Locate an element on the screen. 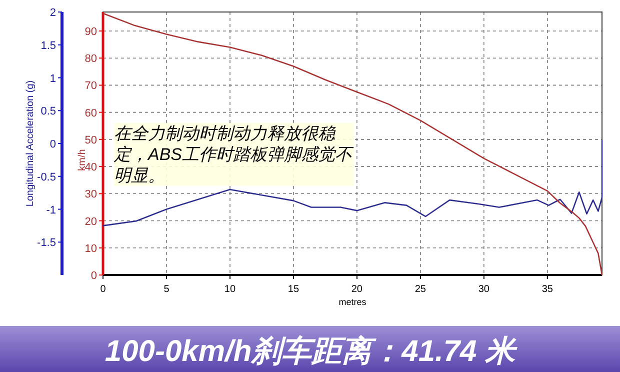  y-tick-label: 1 is located at coordinates (53, 78).